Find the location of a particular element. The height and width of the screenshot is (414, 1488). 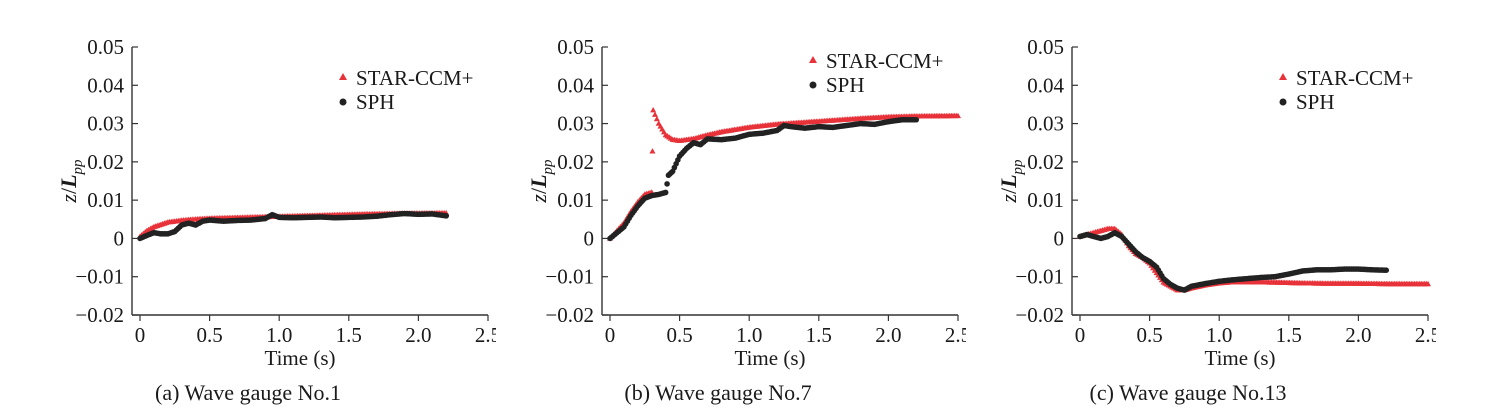

series-star-ccm- is located at coordinates (1254, 259).